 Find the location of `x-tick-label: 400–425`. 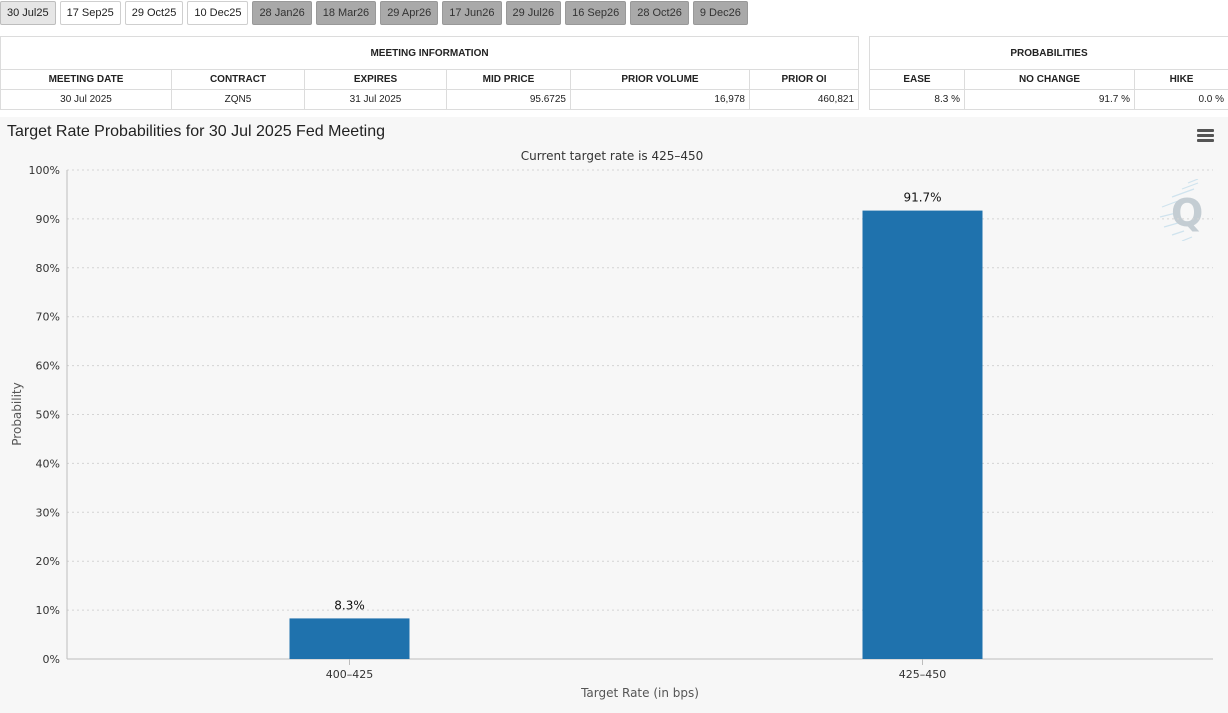

x-tick-label: 400–425 is located at coordinates (350, 674).